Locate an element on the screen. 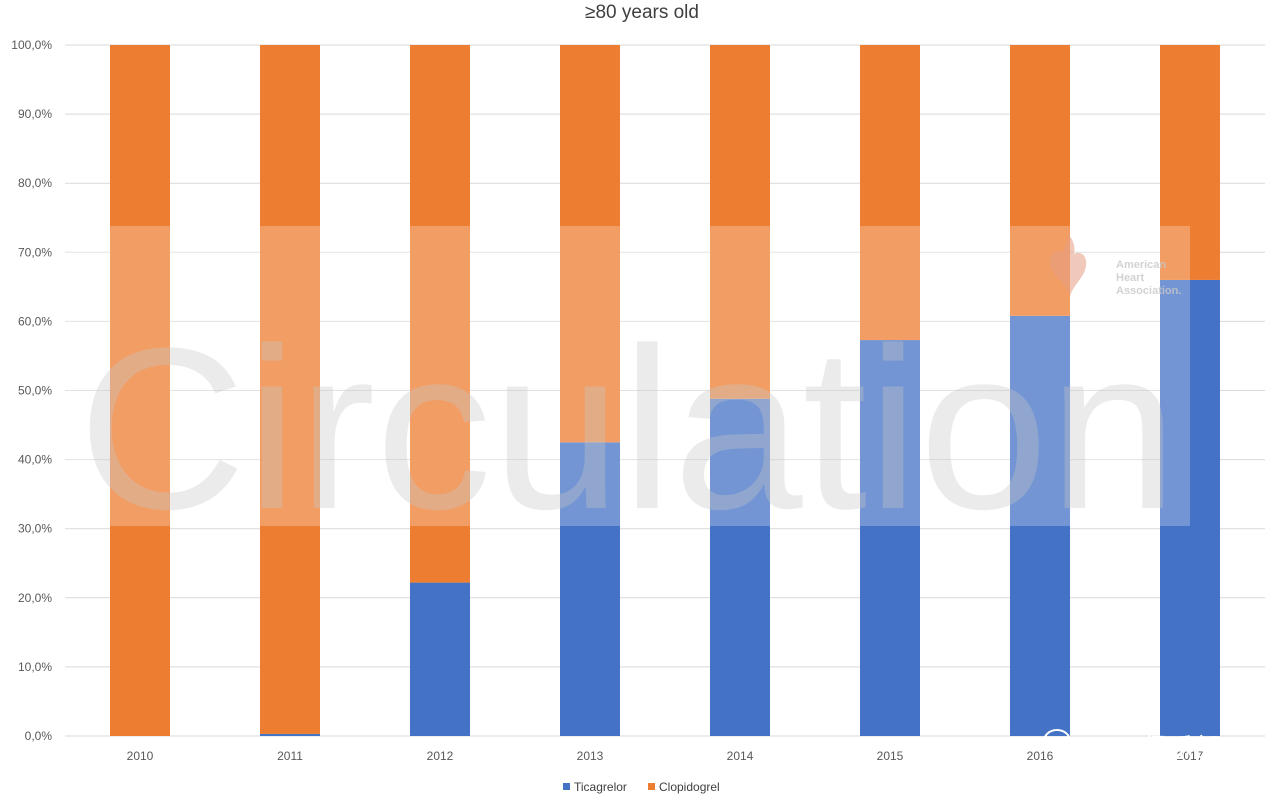  y-tick-label: 100,0% is located at coordinates (31, 45).